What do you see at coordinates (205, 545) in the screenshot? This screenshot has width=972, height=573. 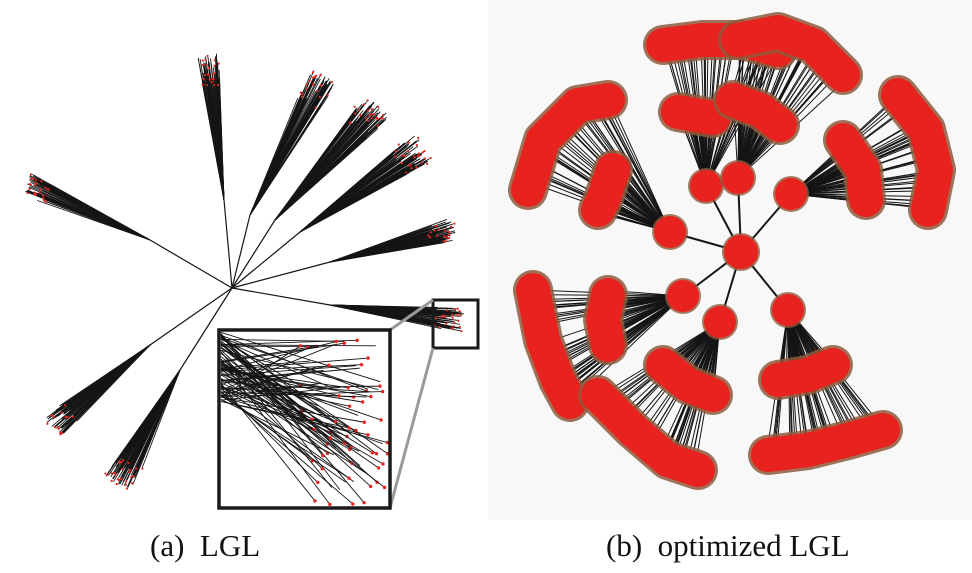 I see `caption-a: (a) LGL` at bounding box center [205, 545].